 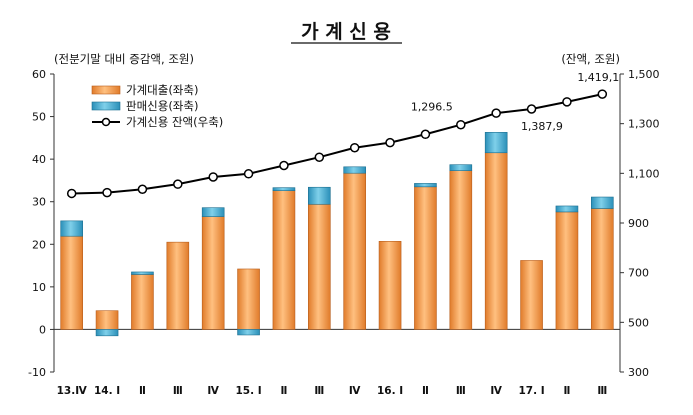 What do you see at coordinates (39, 202) in the screenshot?
I see `left-axis-tick-label: 30` at bounding box center [39, 202].